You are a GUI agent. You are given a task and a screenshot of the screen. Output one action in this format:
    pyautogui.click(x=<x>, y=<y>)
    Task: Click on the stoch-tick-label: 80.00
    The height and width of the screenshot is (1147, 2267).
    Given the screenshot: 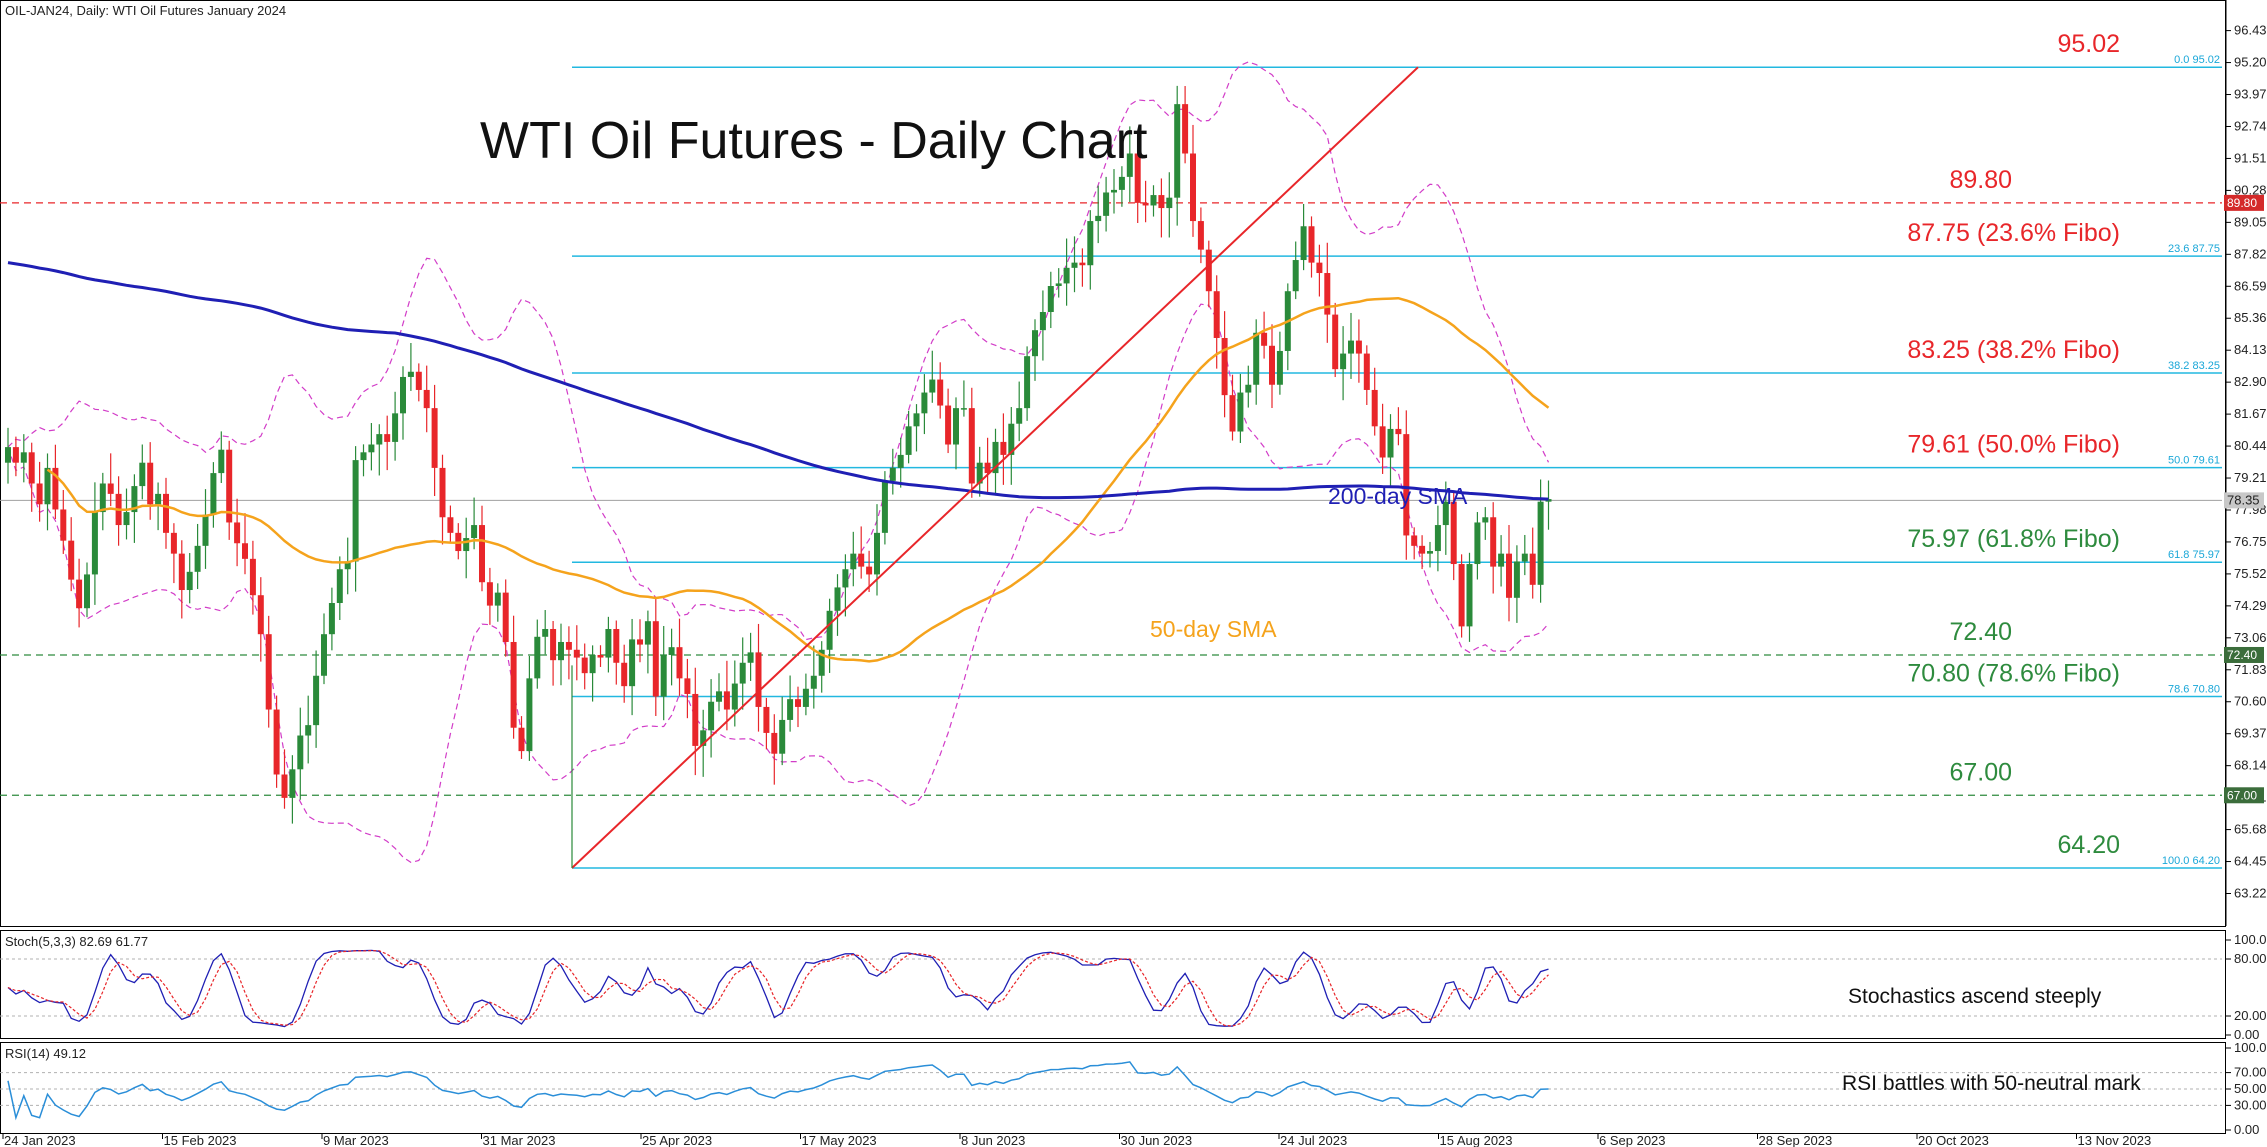 What is the action you would take?
    pyautogui.click(x=2250, y=958)
    